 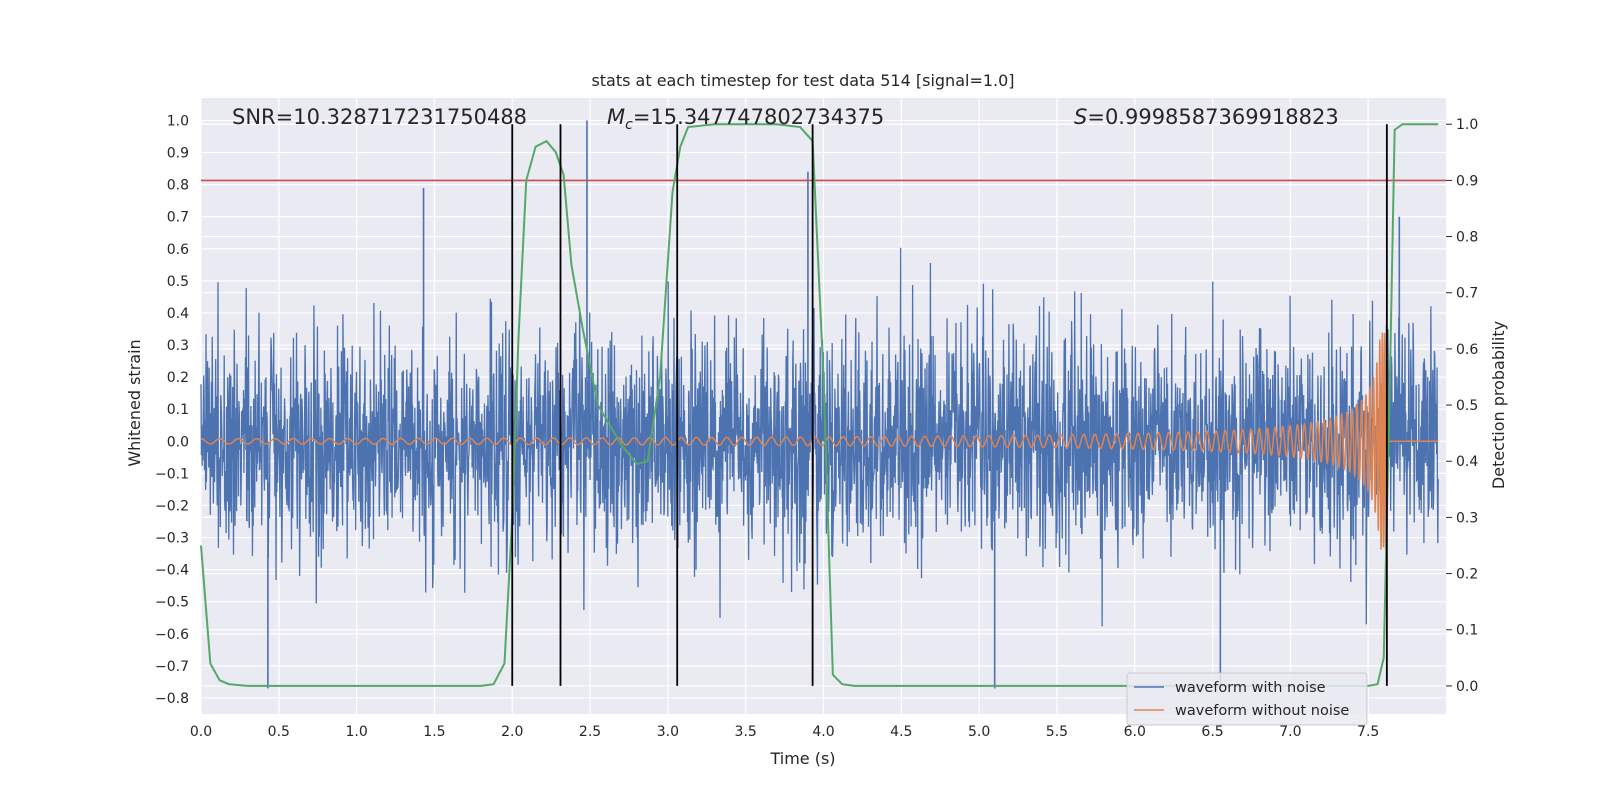 I want to click on x-tick-label: 0.5, so click(x=279, y=732).